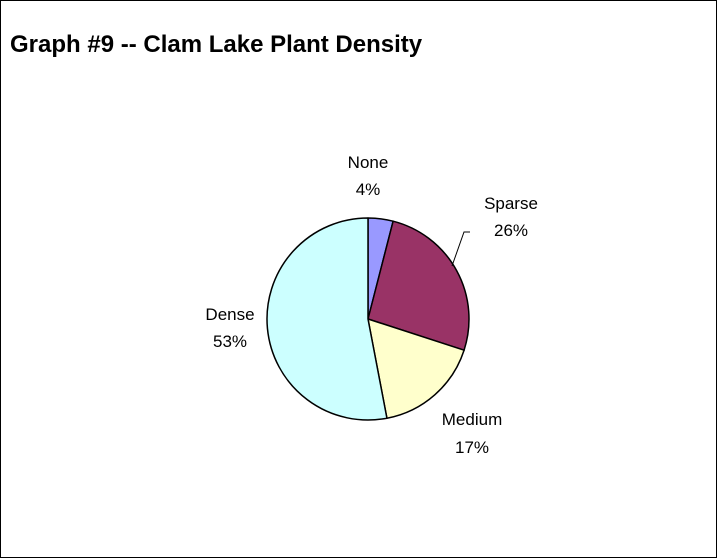  What do you see at coordinates (368, 189) in the screenshot?
I see `slice-value-label-none: 4%` at bounding box center [368, 189].